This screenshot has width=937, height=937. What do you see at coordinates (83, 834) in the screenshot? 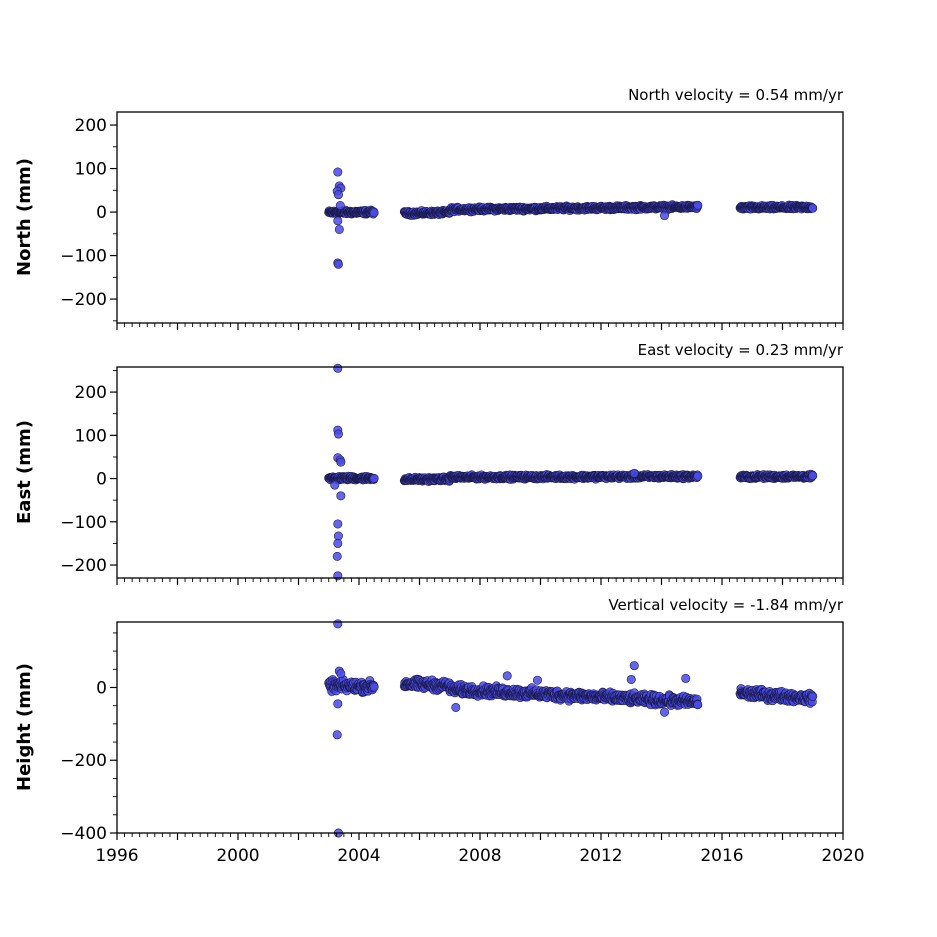
I see `y-tick-label: −400` at bounding box center [83, 834].